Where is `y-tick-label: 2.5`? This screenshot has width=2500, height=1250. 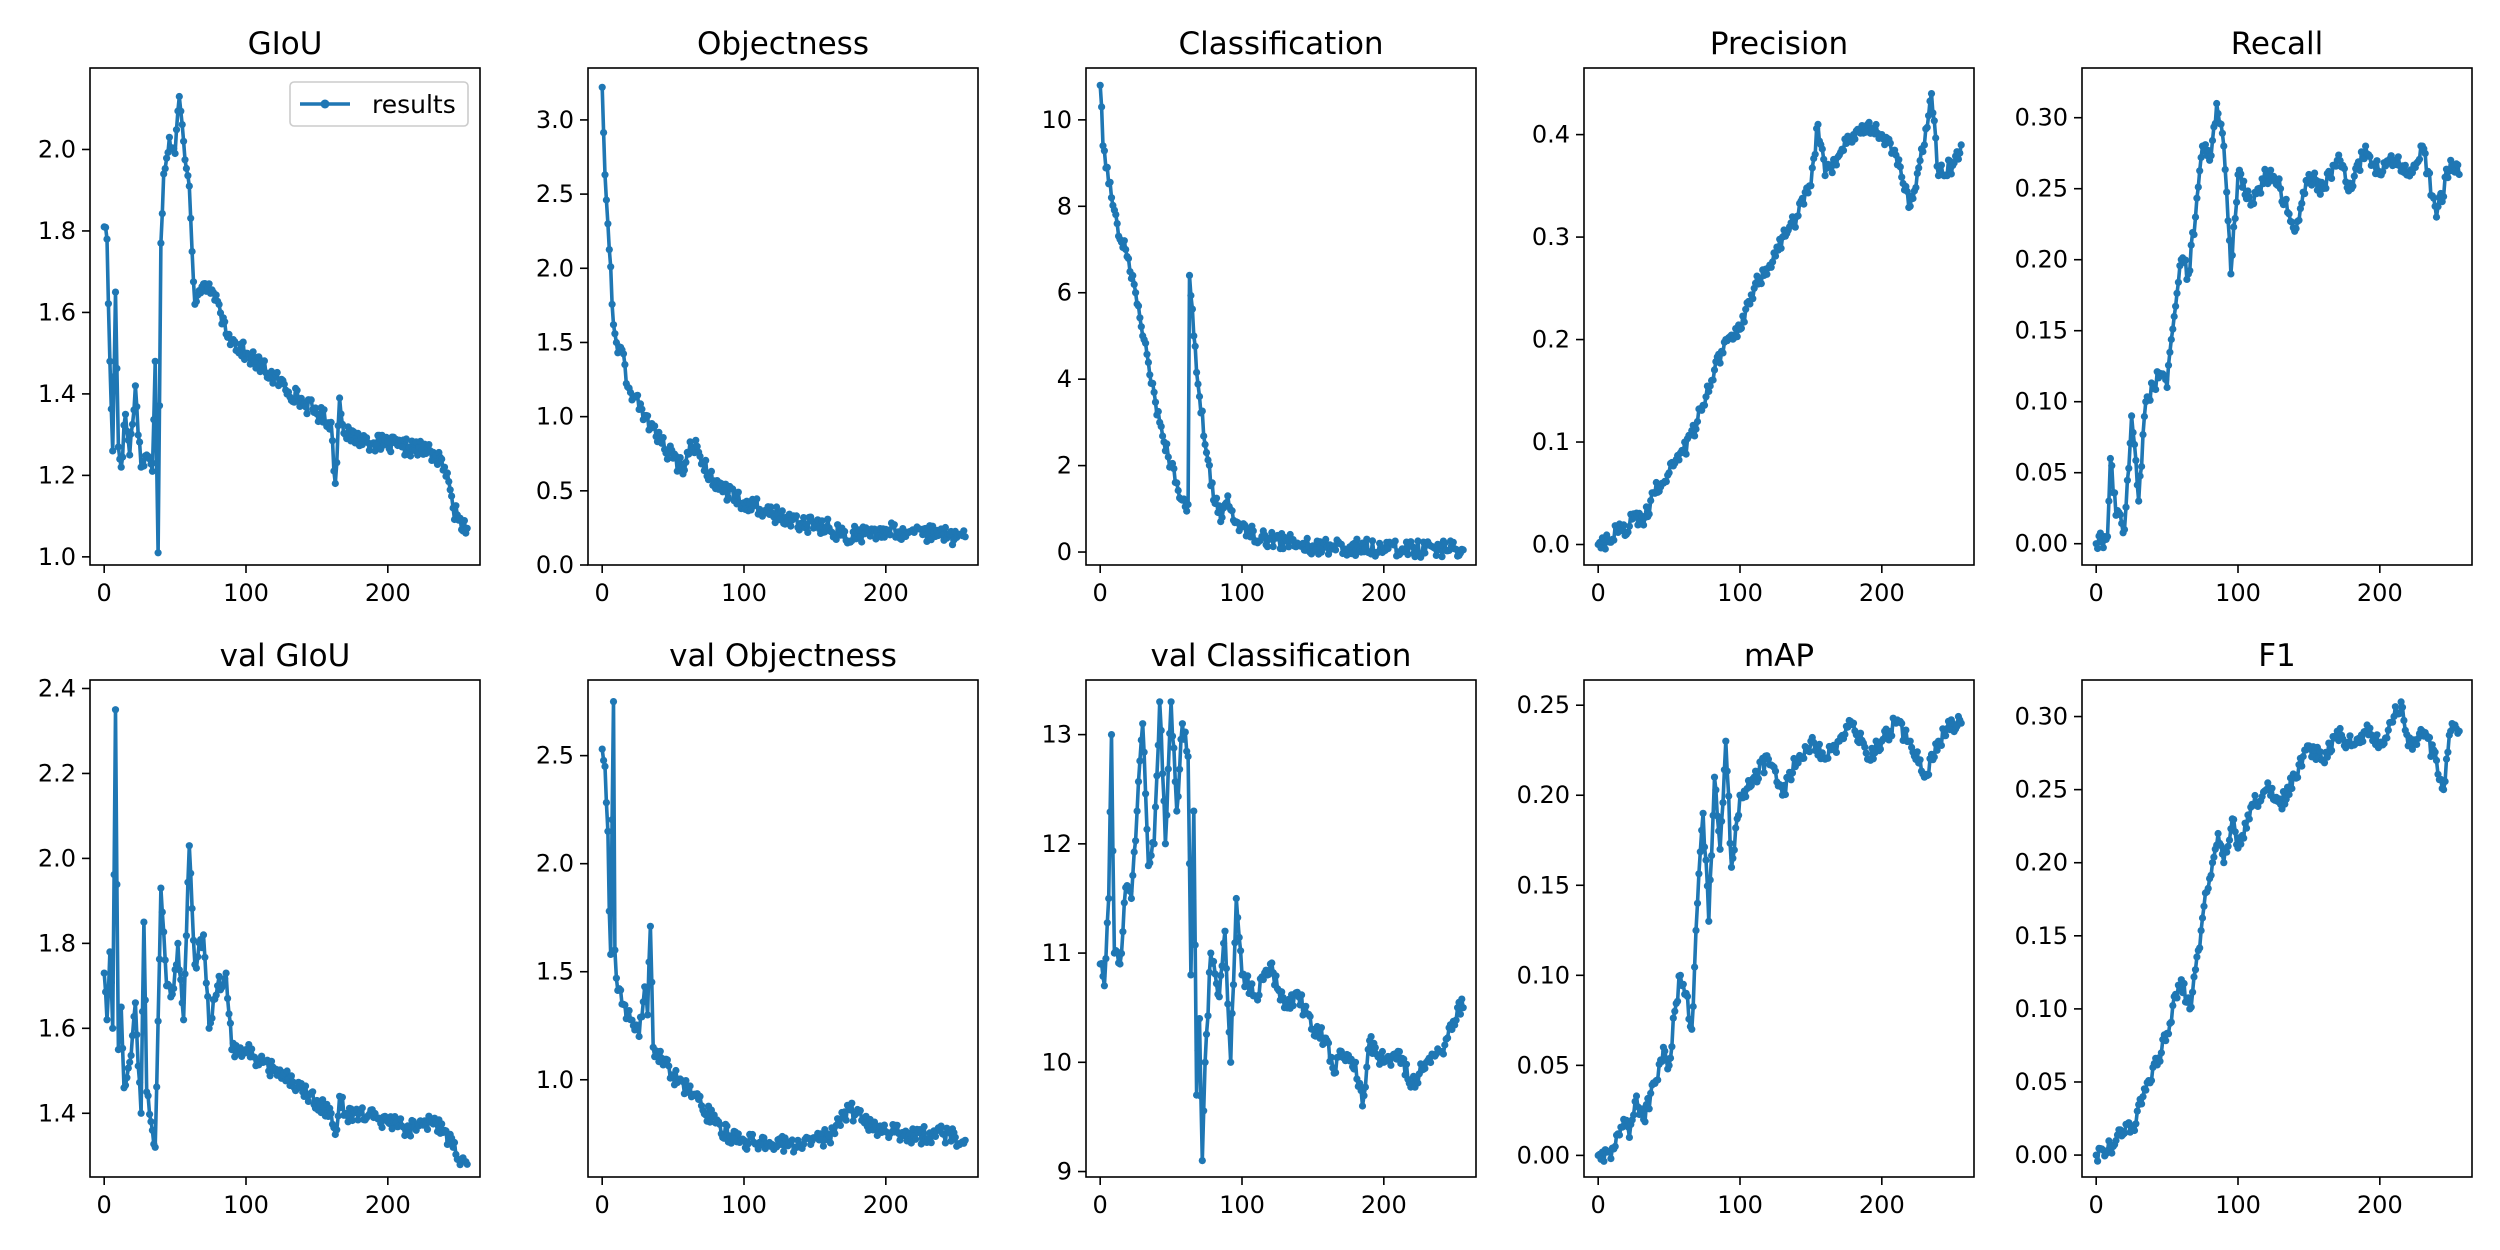 y-tick-label: 2.5 is located at coordinates (555, 756).